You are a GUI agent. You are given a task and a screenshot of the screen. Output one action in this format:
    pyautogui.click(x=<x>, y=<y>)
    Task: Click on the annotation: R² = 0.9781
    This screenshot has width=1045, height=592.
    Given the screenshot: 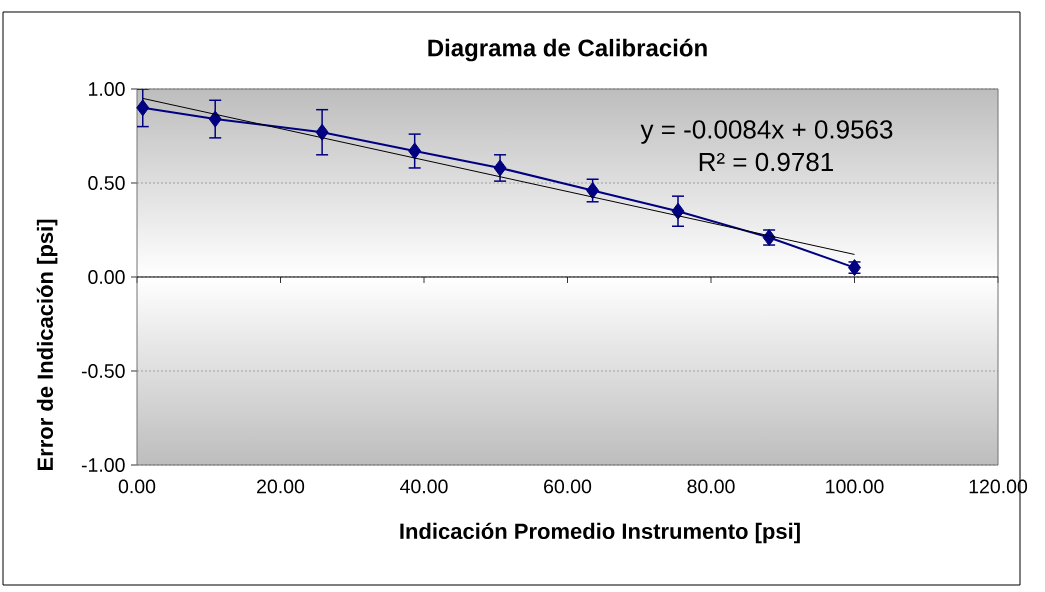 What is the action you would take?
    pyautogui.click(x=766, y=162)
    